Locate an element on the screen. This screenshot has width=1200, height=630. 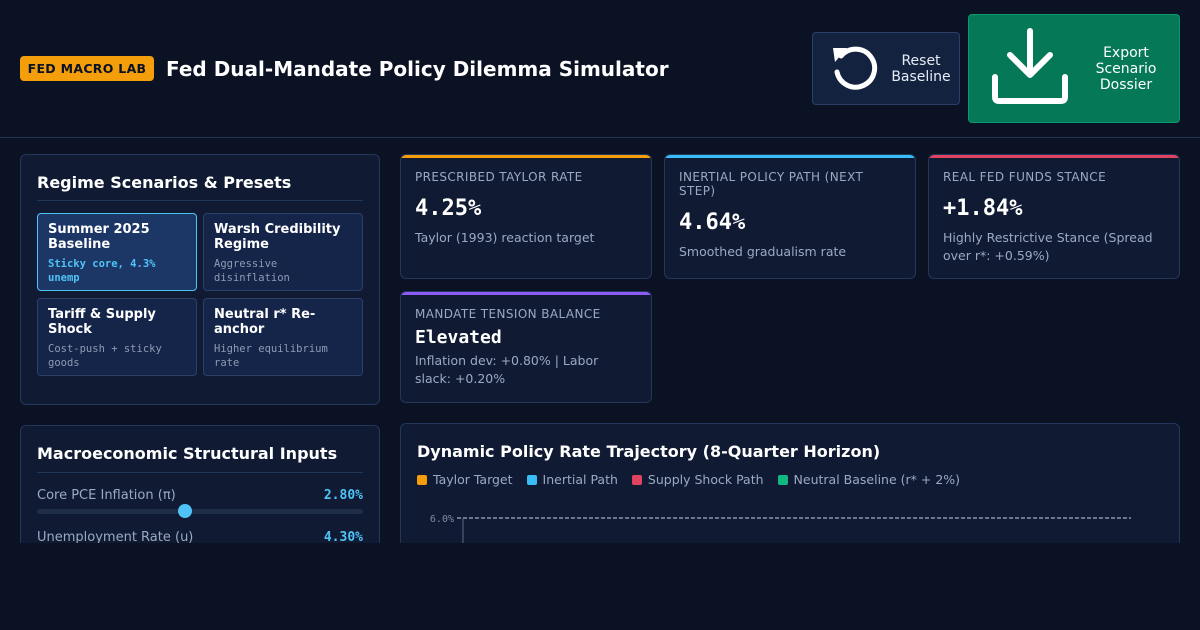
card-value: 4.64% is located at coordinates (712, 222).